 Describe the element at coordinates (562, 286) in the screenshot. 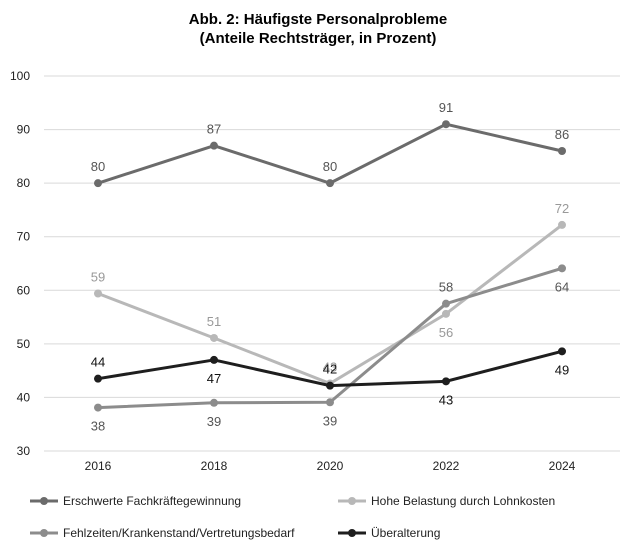

I see `data-label: 64` at that location.